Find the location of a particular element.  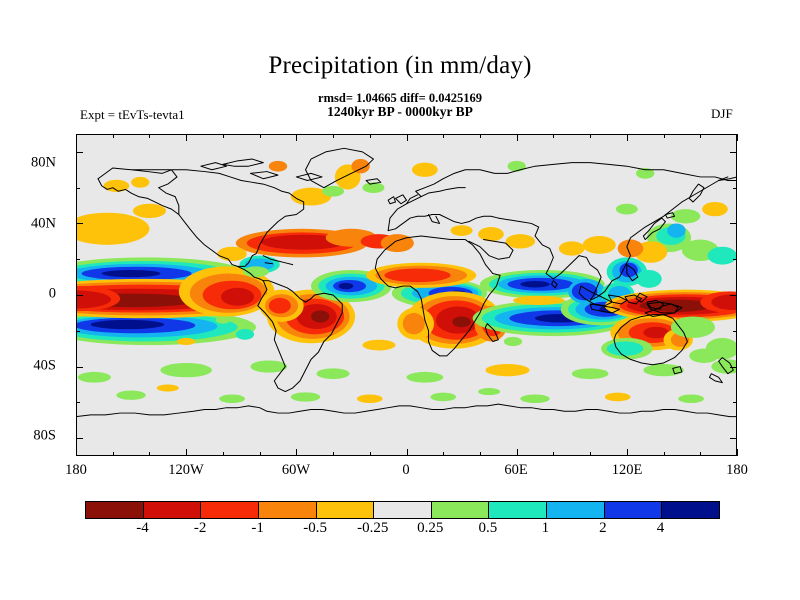

xtick-180e: 180 is located at coordinates (737, 470).